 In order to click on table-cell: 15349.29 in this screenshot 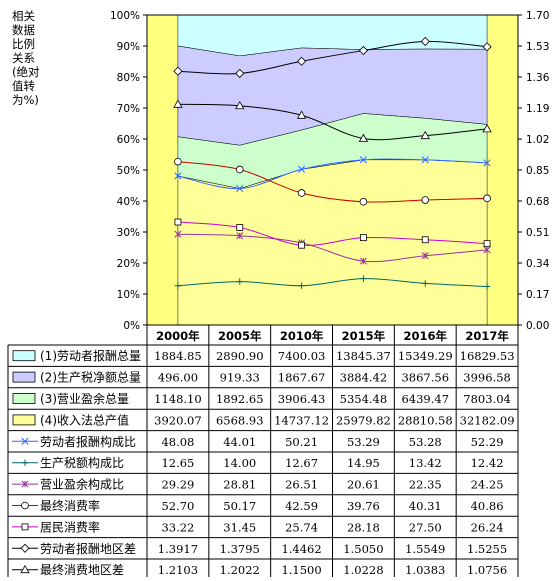, I will do `click(425, 356)`.